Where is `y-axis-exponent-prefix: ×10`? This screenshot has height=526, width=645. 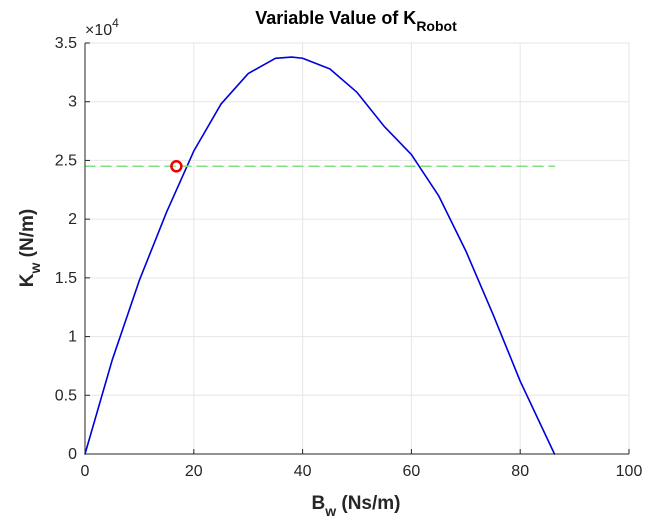 y-axis-exponent-prefix: ×10 is located at coordinates (98, 30).